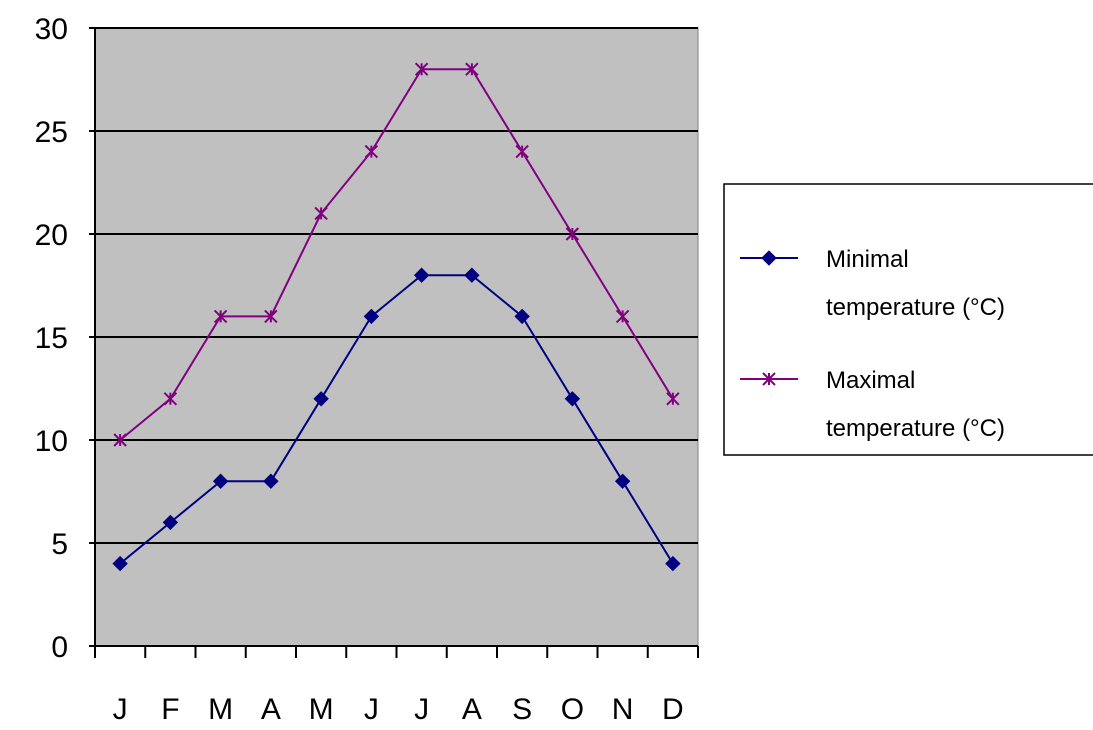 The image size is (1093, 730). I want to click on y-tick-label: 0, so click(59, 647).